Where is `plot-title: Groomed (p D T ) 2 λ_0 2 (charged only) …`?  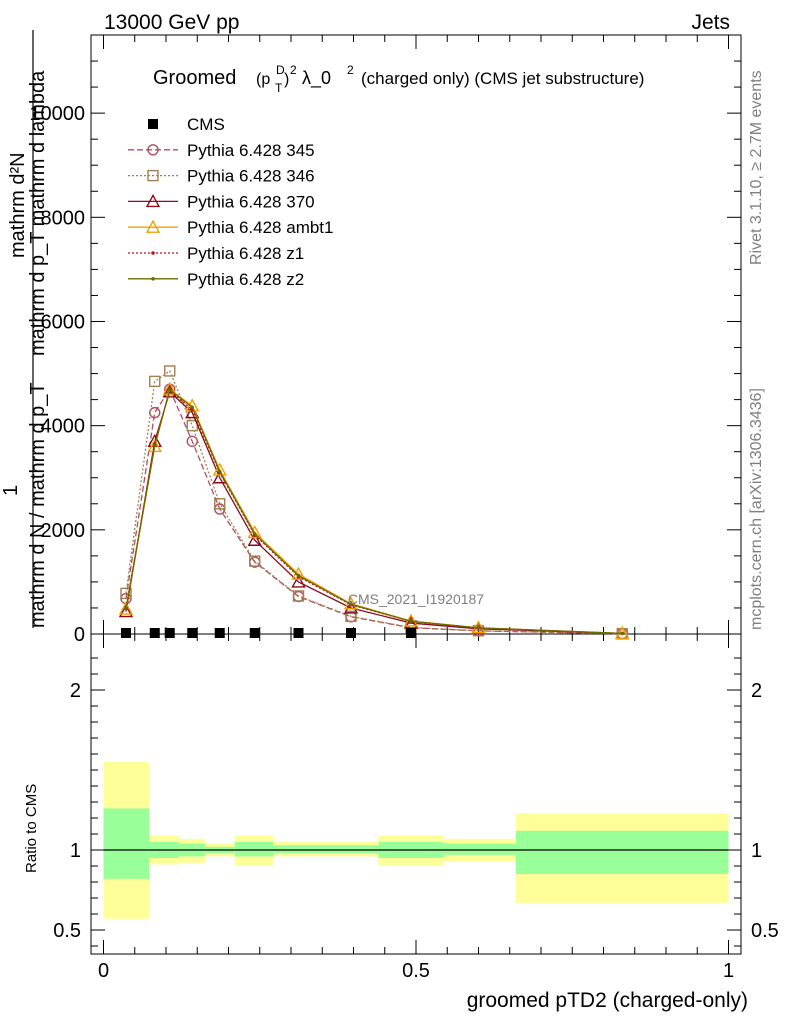
plot-title: Groomed (p D T ) 2 λ_0 2 (charged only) … is located at coordinates (398, 79).